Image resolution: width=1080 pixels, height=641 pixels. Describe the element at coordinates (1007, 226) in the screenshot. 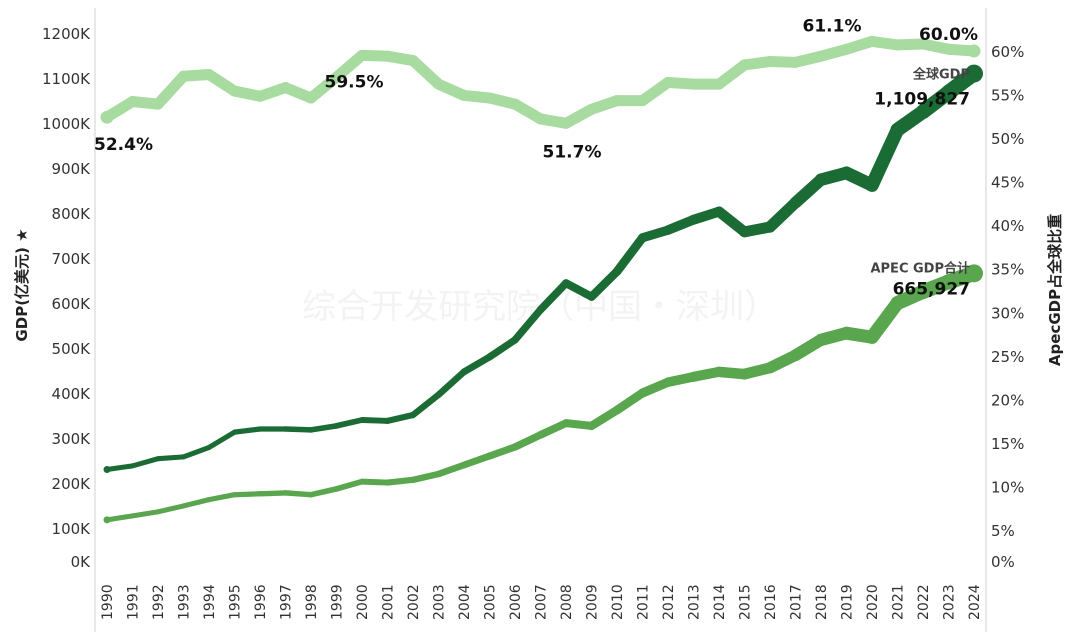

I see `right-tick-label: 40%` at that location.